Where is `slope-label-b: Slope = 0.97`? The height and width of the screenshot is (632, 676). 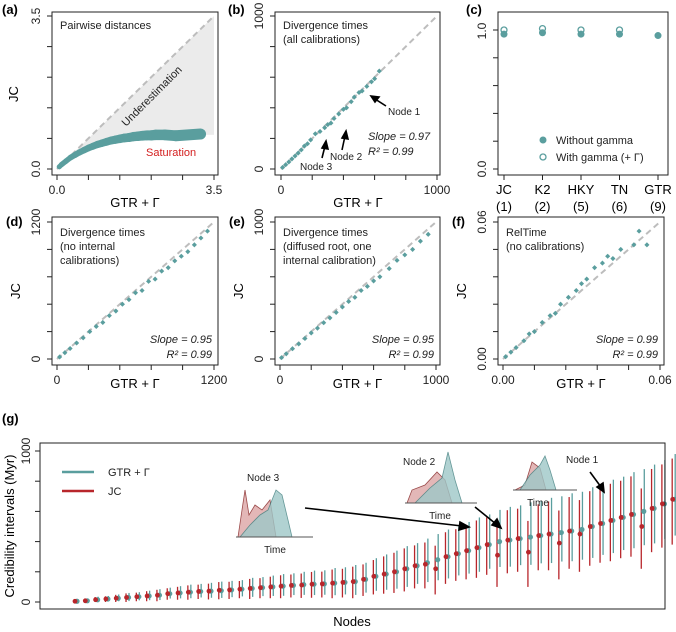 slope-label-b: Slope = 0.97 is located at coordinates (399, 137).